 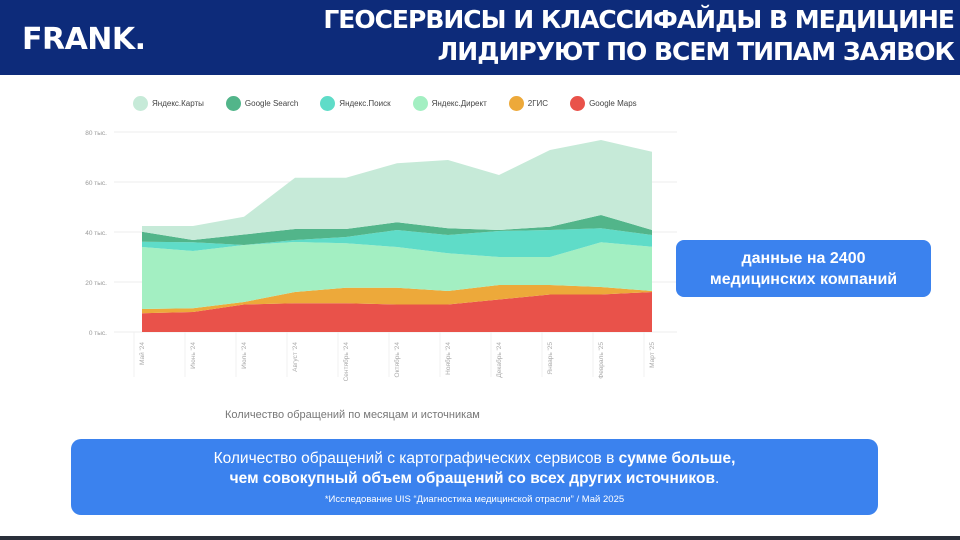 What do you see at coordinates (601, 360) in the screenshot?
I see `x-tick-label: Февраль '25` at bounding box center [601, 360].